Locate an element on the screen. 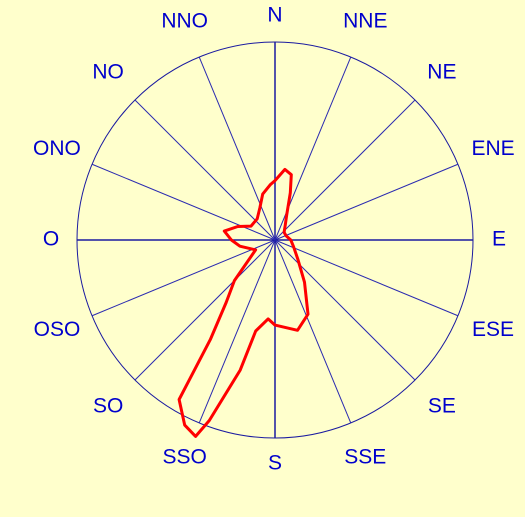 This screenshot has height=517, width=525. direction-label: SSO is located at coordinates (185, 457).